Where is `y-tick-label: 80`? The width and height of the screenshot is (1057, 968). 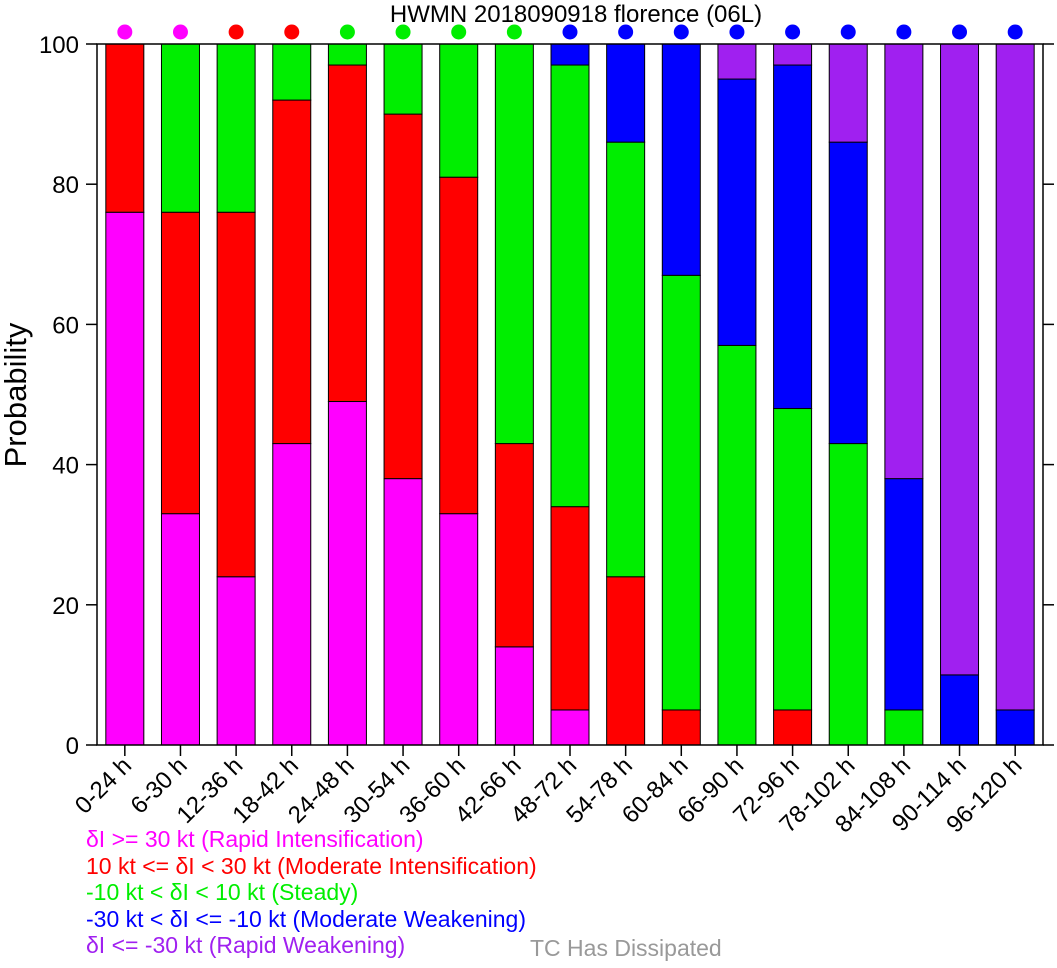
y-tick-label: 80 is located at coordinates (65, 185).